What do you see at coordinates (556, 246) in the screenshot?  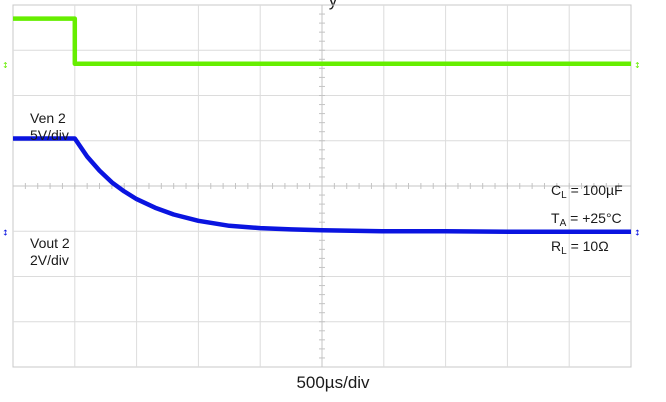 I see `rl-main: R` at bounding box center [556, 246].